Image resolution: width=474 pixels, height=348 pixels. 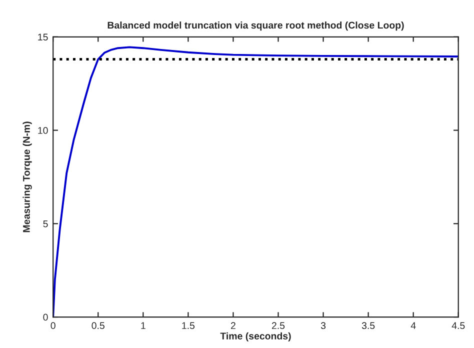 I want to click on x-tick-label: 3, so click(x=323, y=326).